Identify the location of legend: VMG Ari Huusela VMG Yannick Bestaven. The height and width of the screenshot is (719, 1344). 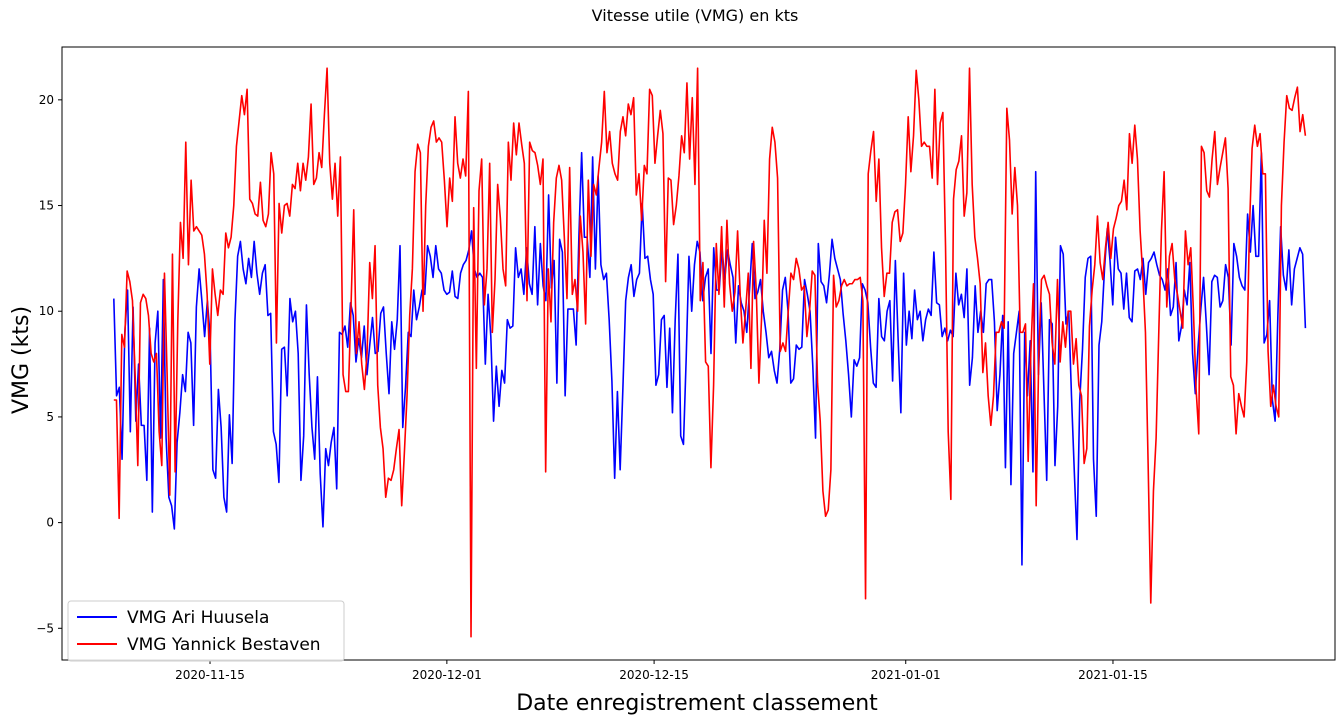
(206, 631).